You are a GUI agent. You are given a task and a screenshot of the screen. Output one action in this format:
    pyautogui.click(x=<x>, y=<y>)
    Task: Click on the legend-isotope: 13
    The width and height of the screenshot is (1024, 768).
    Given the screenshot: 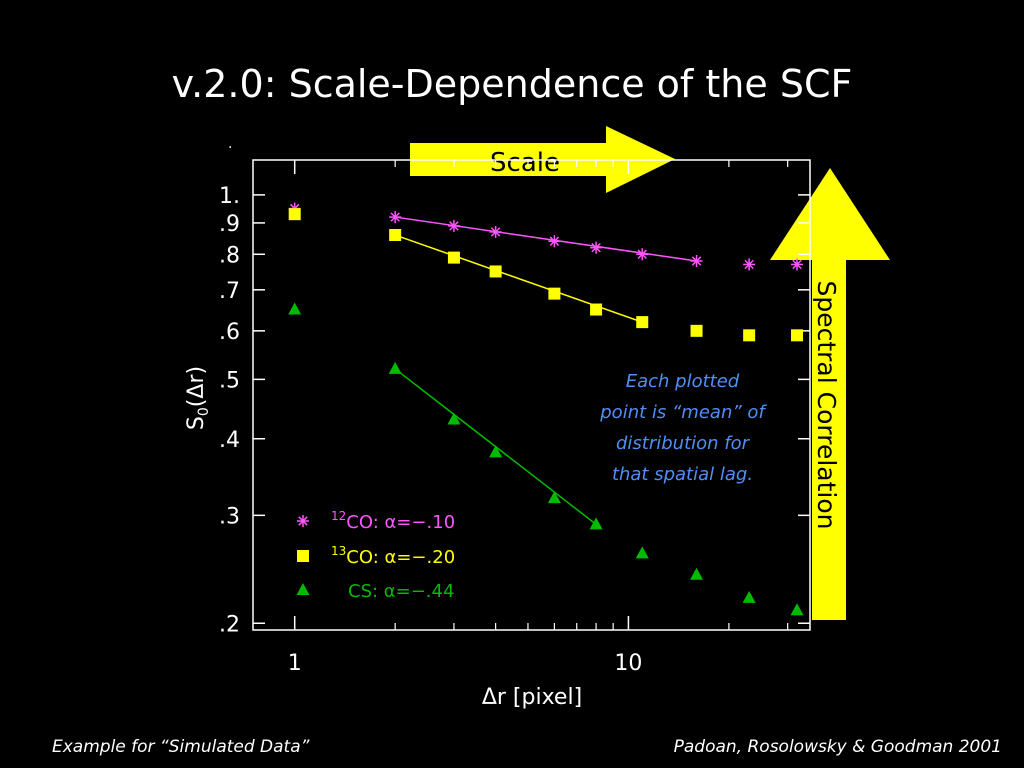 What is the action you would take?
    pyautogui.click(x=338, y=551)
    